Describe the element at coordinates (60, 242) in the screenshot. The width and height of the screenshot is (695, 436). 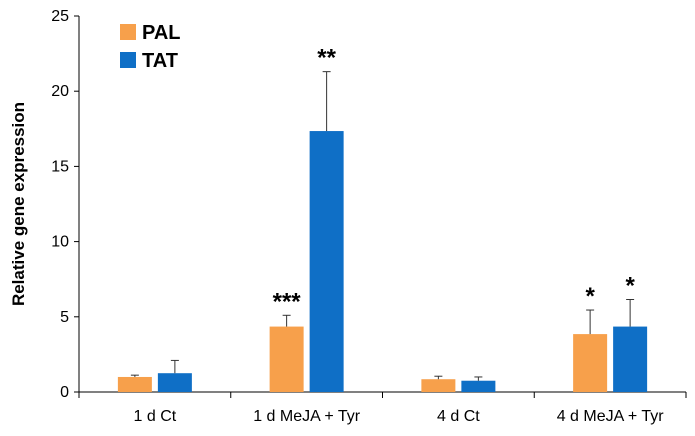
I see `y-tick-label: 10` at that location.